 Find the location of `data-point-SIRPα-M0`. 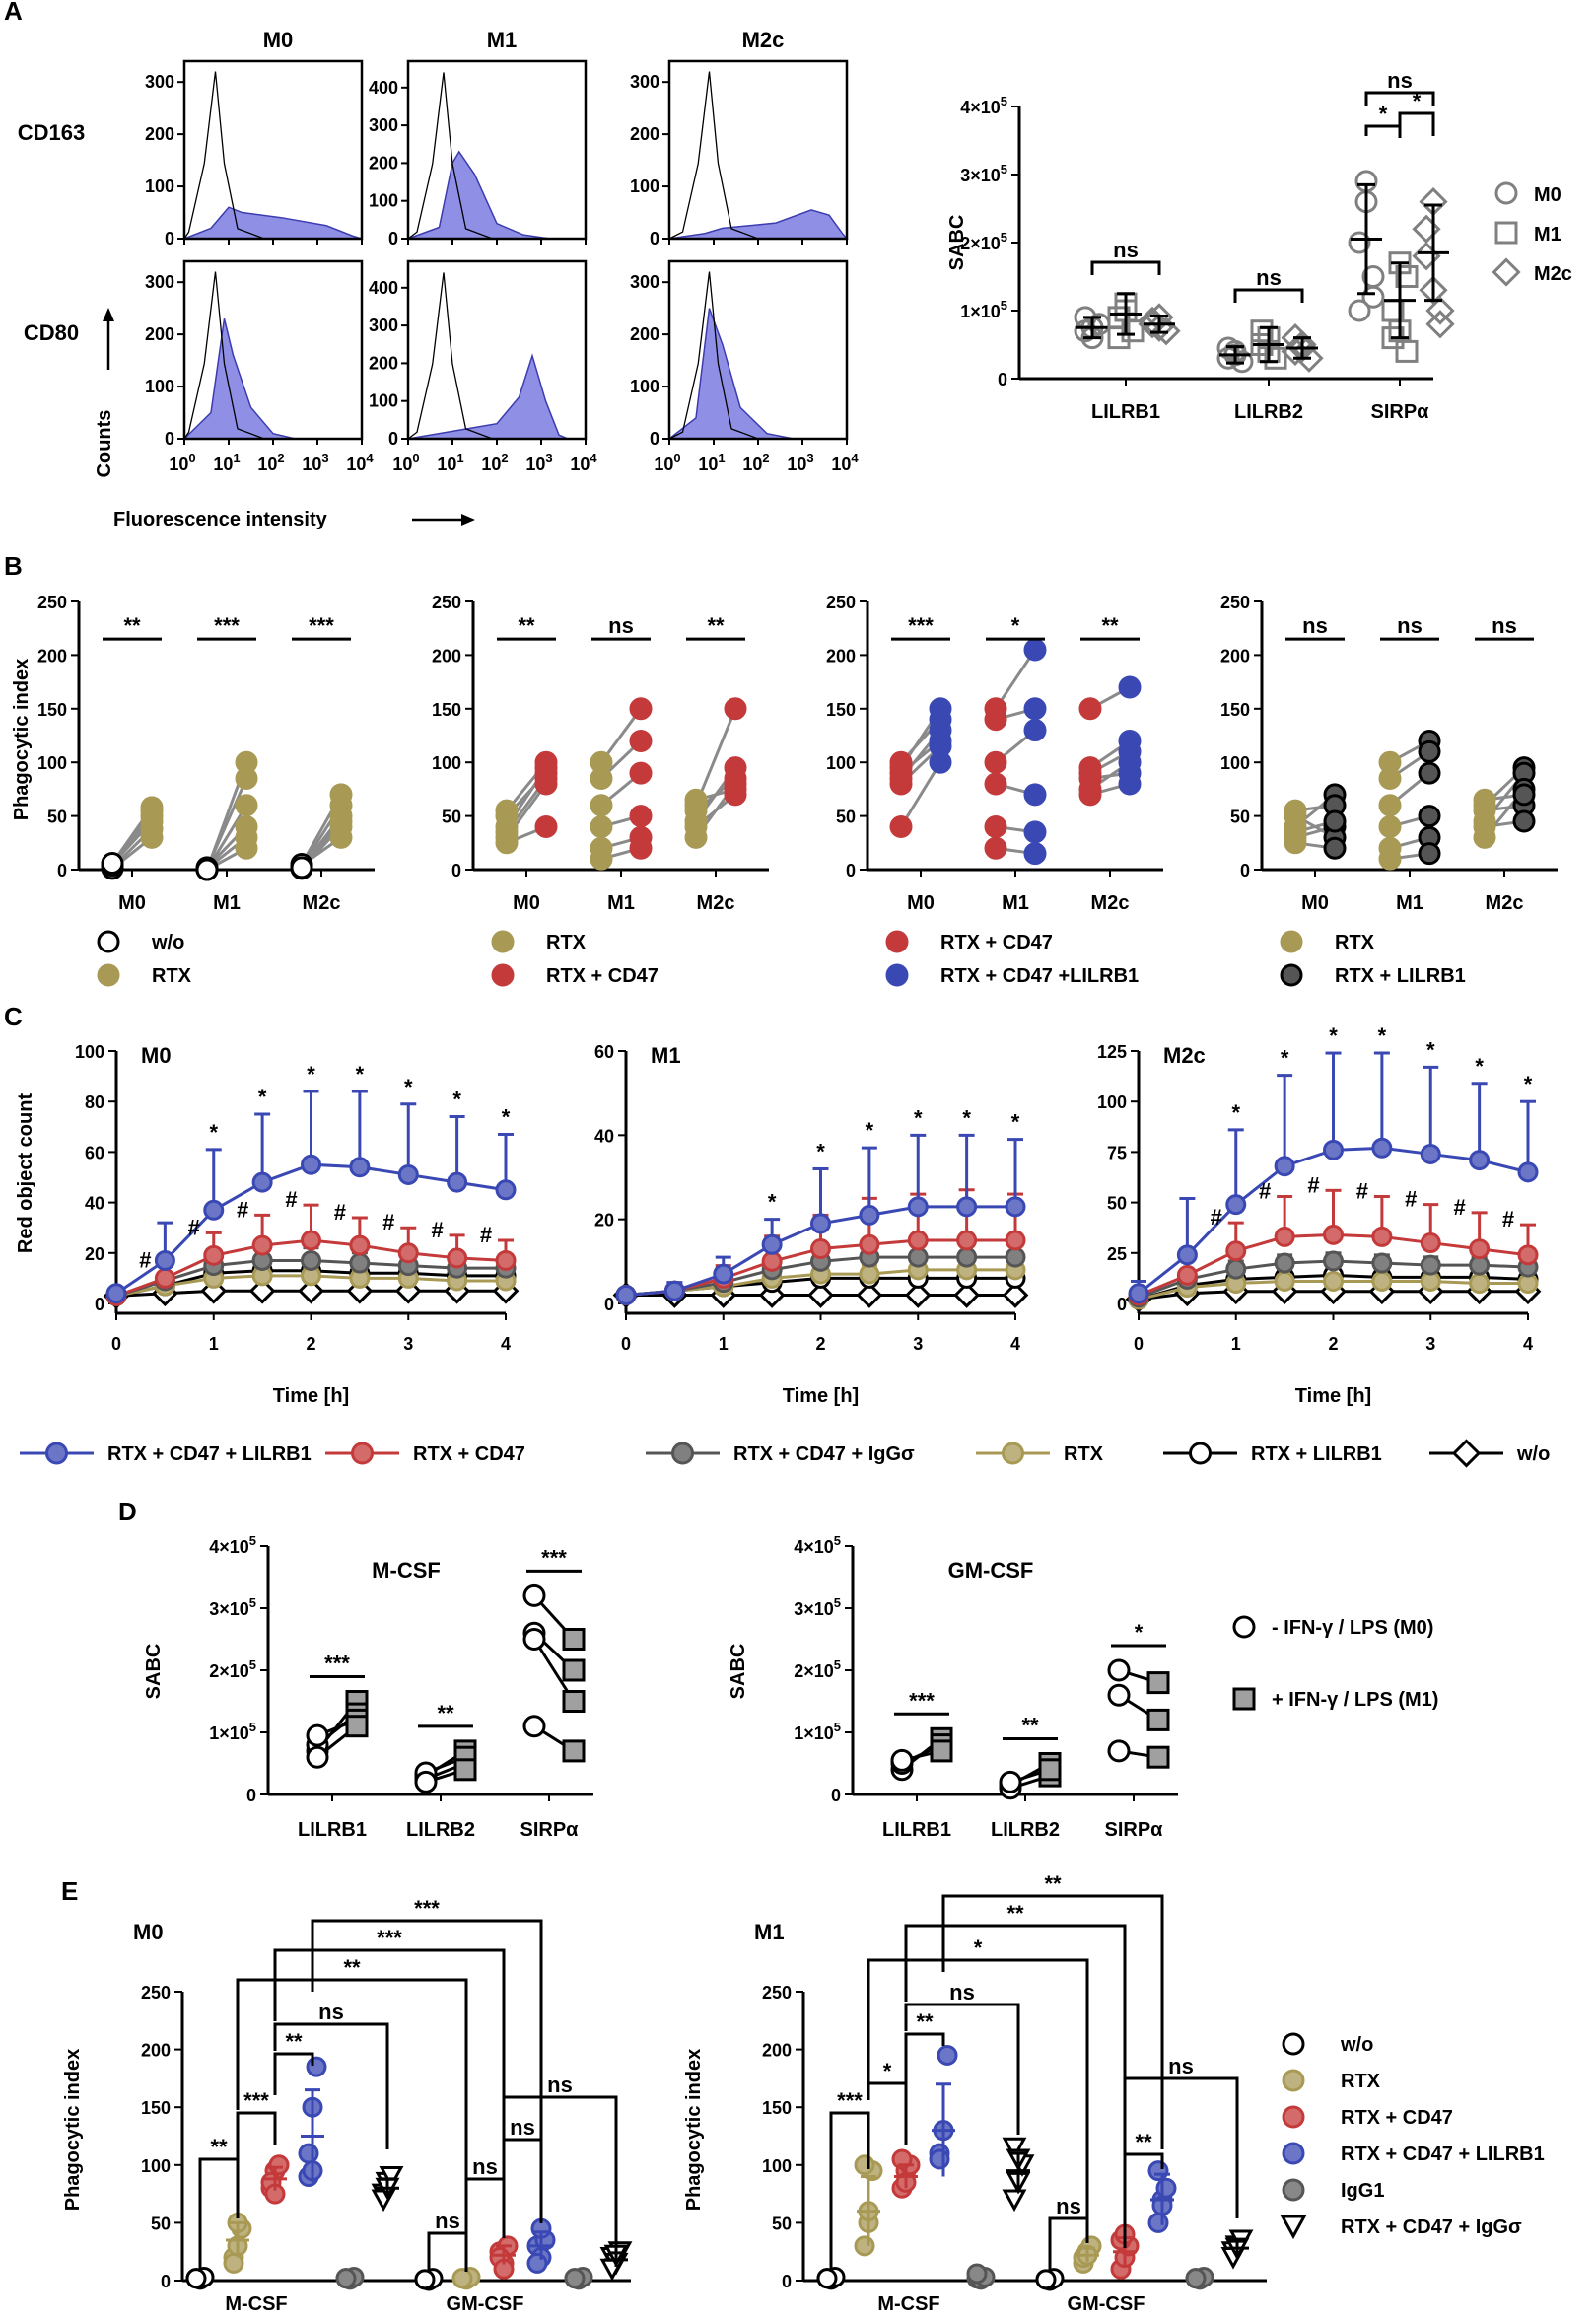

data-point-SIRPα-M0 is located at coordinates (1359, 311).